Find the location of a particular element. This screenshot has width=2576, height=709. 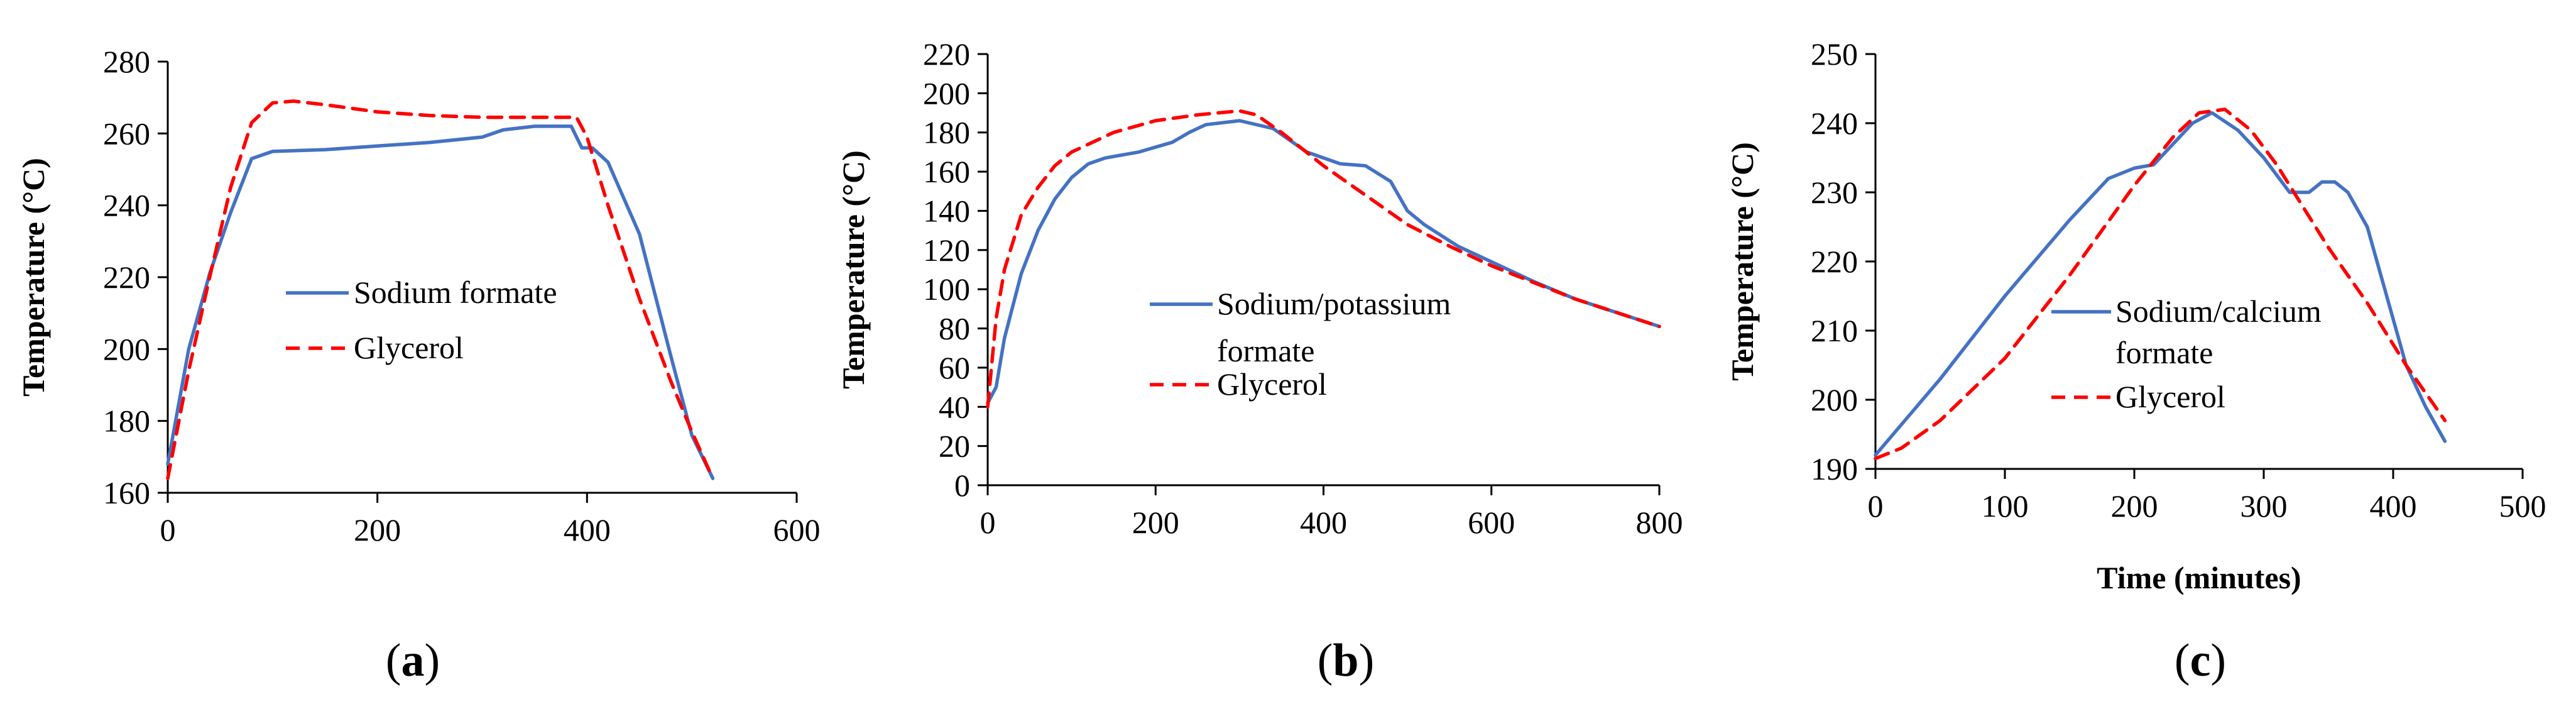

y-tick-label: 40 is located at coordinates (955, 406).